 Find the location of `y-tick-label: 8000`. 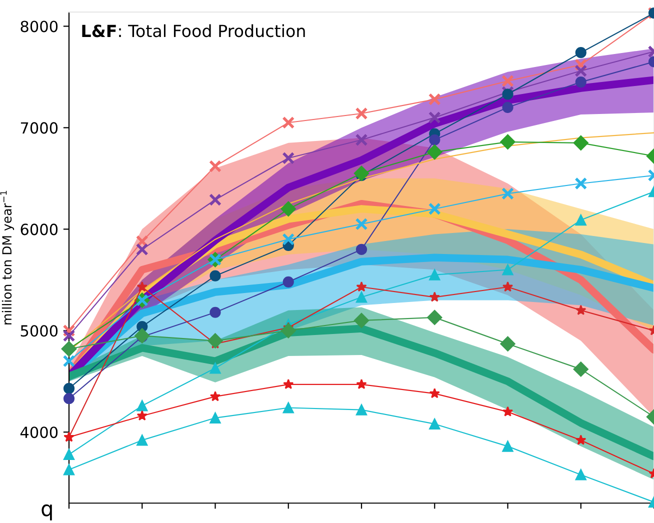

y-tick-label: 8000 is located at coordinates (39, 26).